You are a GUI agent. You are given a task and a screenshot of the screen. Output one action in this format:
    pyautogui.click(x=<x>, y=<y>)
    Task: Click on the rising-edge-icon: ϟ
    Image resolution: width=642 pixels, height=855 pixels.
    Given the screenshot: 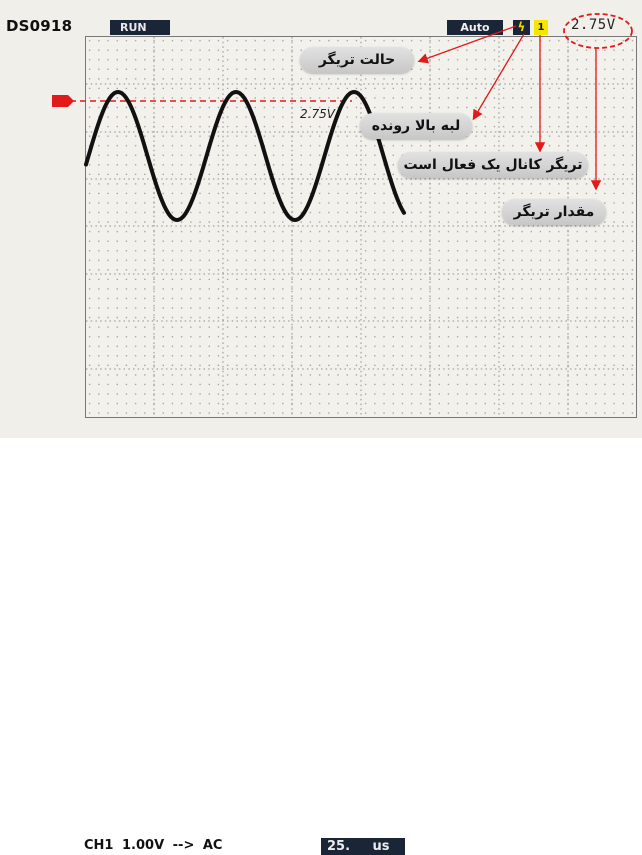 What is the action you would take?
    pyautogui.click(x=521, y=27)
    